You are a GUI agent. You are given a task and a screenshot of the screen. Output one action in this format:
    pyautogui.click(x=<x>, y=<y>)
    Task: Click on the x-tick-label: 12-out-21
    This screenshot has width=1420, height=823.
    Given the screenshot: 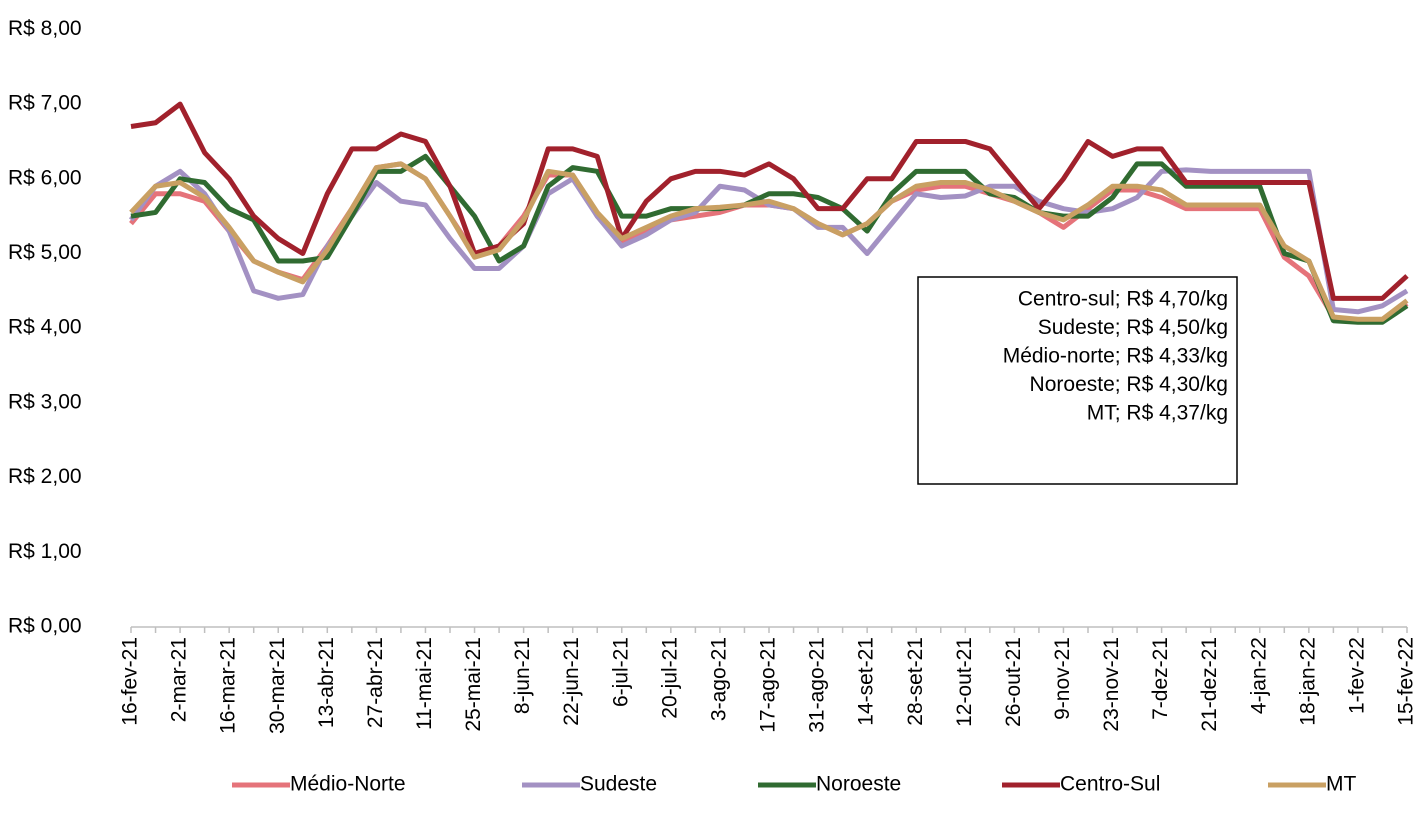 What is the action you would take?
    pyautogui.click(x=964, y=682)
    